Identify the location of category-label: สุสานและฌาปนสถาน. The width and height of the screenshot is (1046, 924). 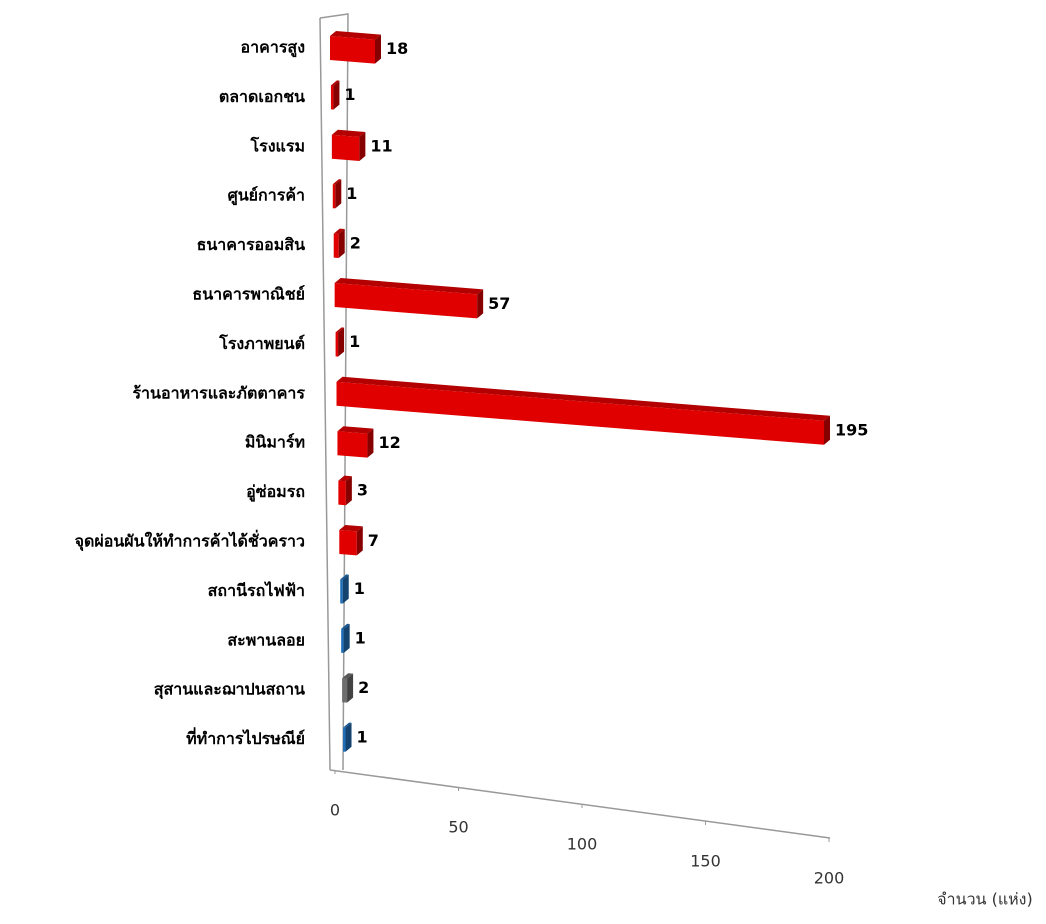
(229, 690).